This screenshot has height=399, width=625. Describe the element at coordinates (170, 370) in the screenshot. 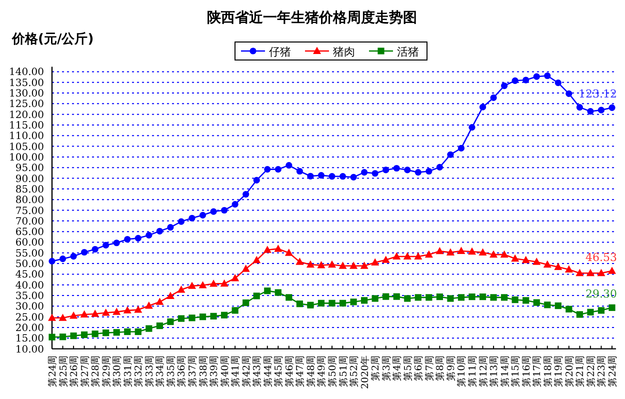

I see `x-tick-label: 第35周` at that location.